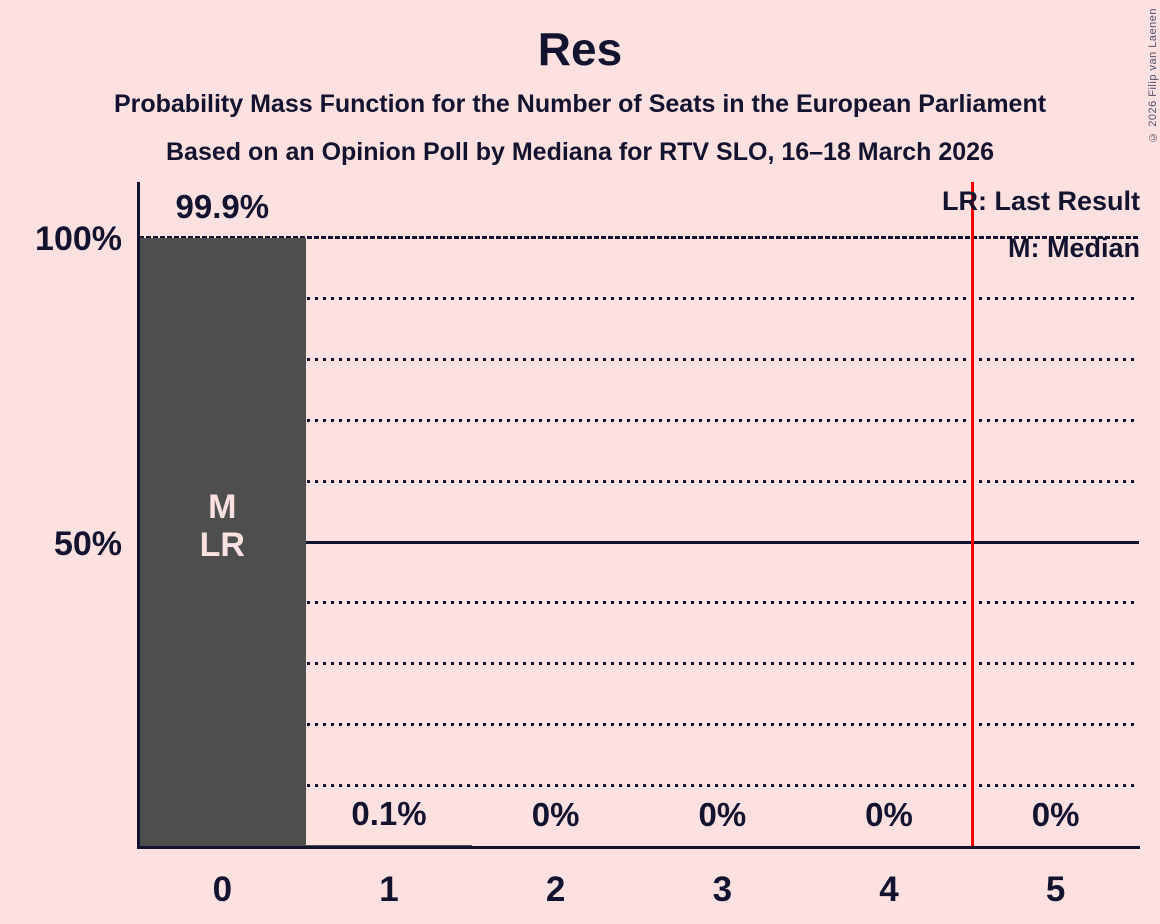 The height and width of the screenshot is (924, 1160). Describe the element at coordinates (722, 889) in the screenshot. I see `x-tick-label-3: 3` at that location.